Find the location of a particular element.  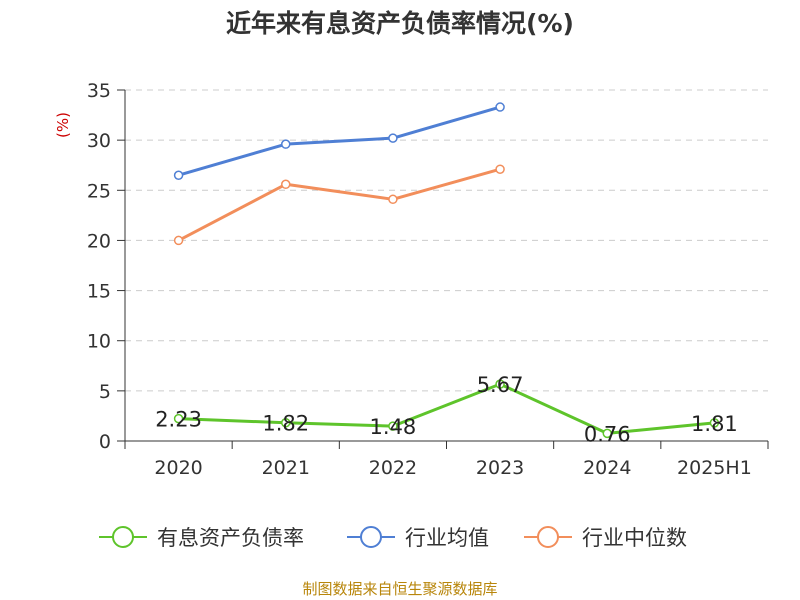

x-tick-label: 2021 is located at coordinates (286, 468).